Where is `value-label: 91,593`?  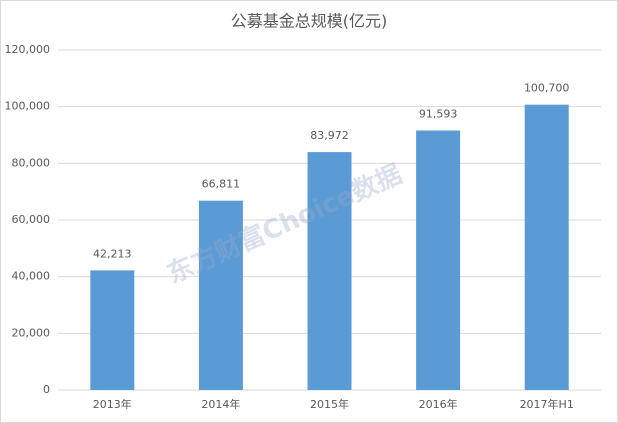
value-label: 91,593 is located at coordinates (438, 113).